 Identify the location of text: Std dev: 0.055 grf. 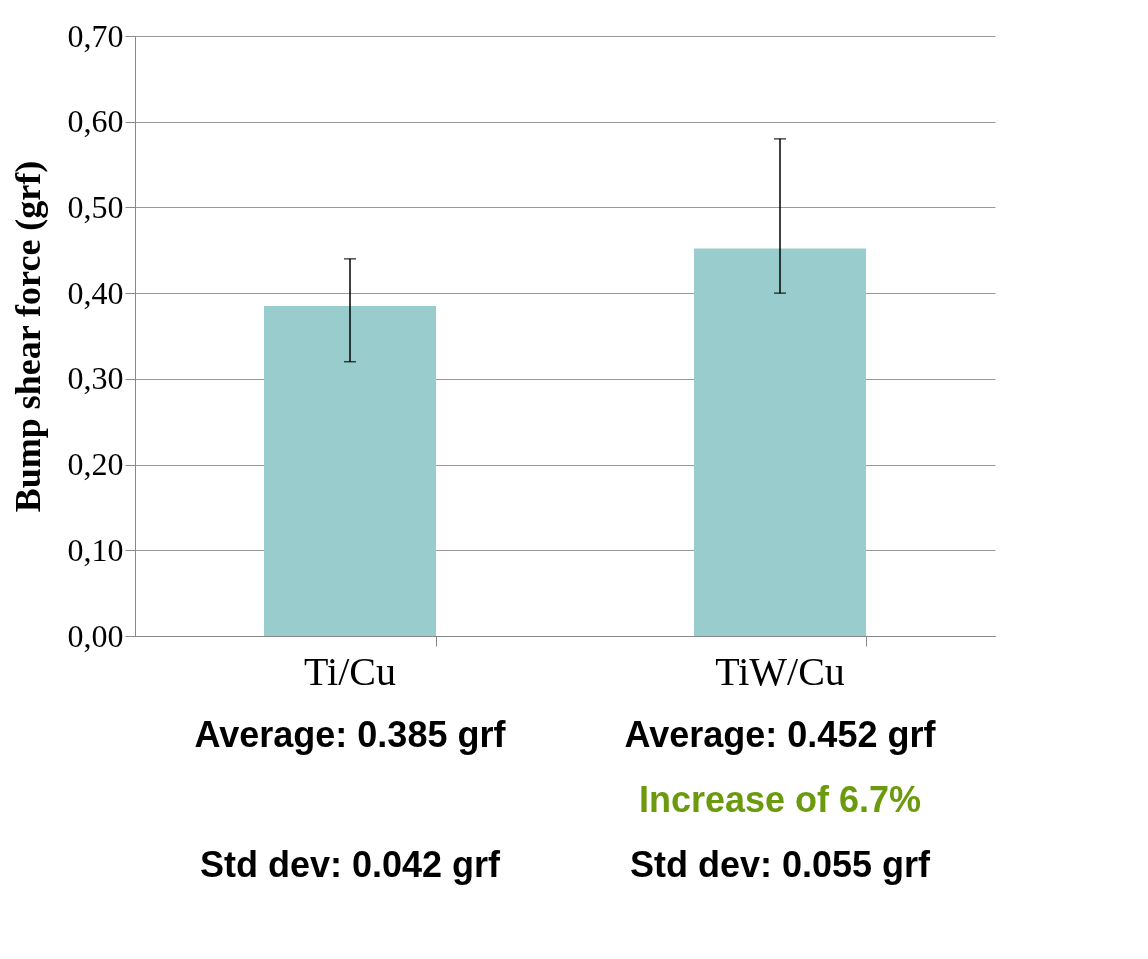
(780, 864).